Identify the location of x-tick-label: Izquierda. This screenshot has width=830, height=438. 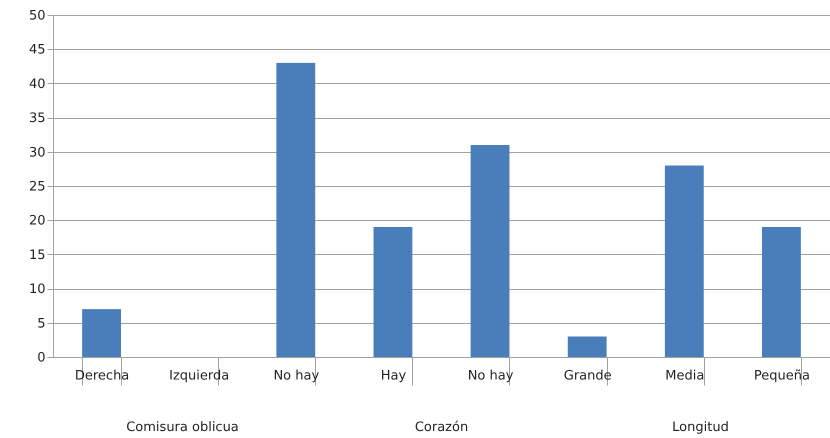
(199, 376).